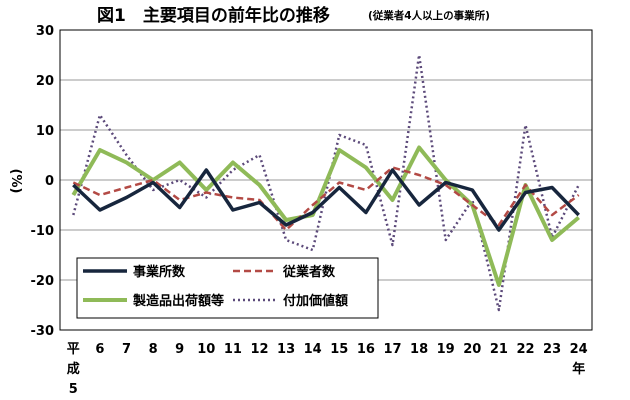  What do you see at coordinates (578, 369) in the screenshot?
I see `x-tick-label: 年` at bounding box center [578, 369].